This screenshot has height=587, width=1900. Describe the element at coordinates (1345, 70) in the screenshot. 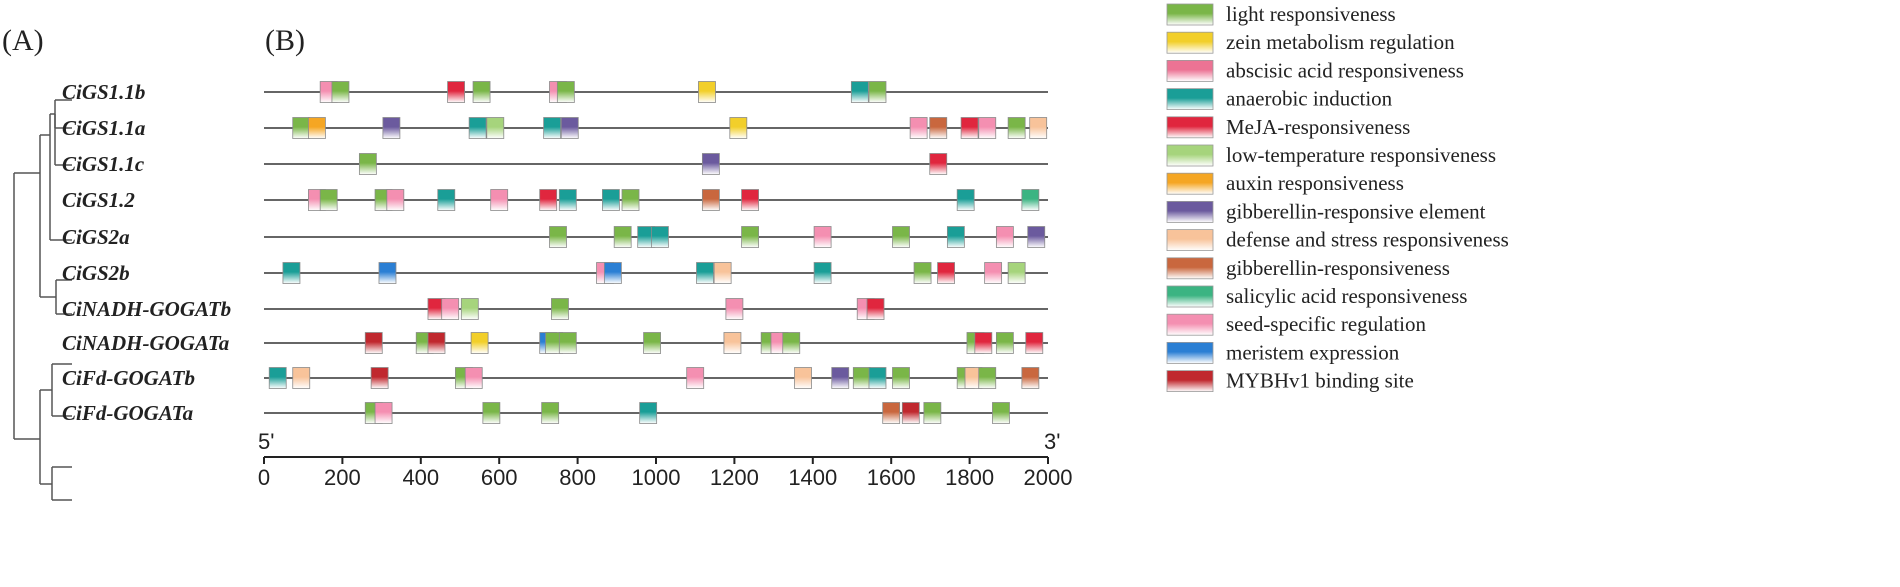

I see `legend-label: abscisic acid responsiveness` at that location.